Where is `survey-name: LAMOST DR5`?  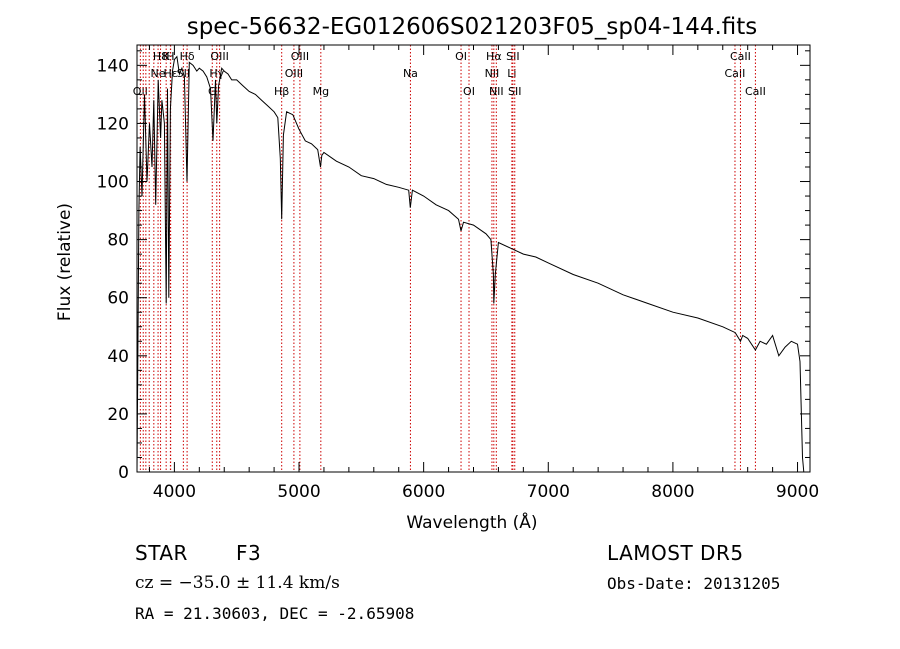
survey-name: LAMOST DR5 is located at coordinates (675, 553).